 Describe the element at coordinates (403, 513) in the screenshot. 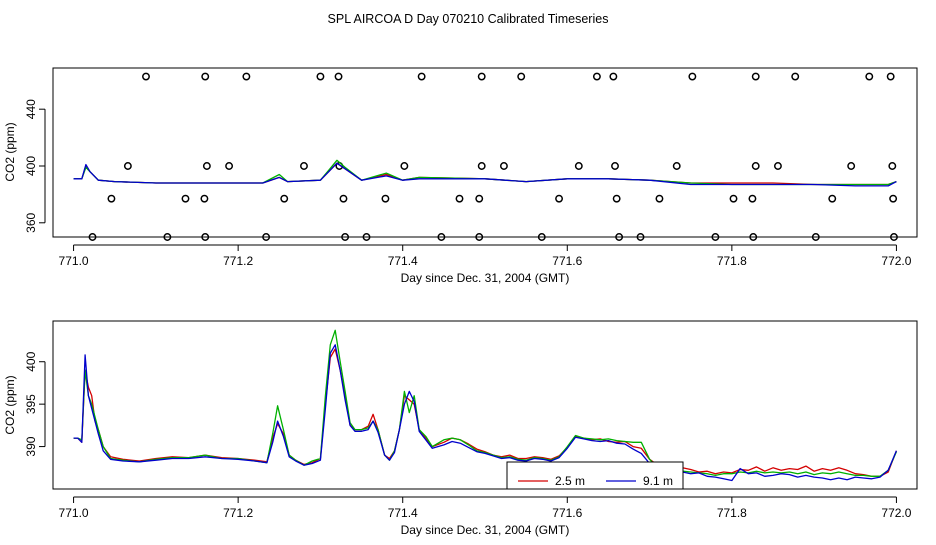

I see `bottom-x-tick-label: 771.4` at that location.